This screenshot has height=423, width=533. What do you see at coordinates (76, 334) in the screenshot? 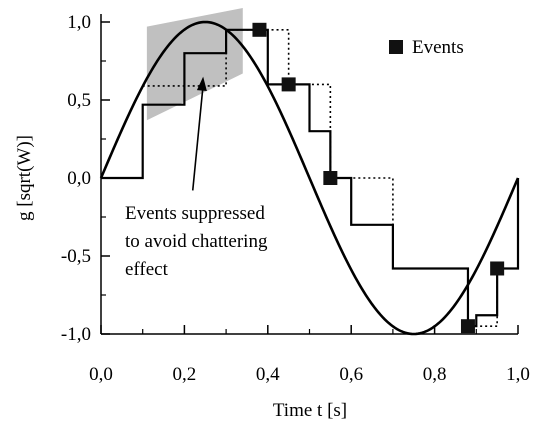
I see `y-tick-label: -1,0` at bounding box center [76, 334].